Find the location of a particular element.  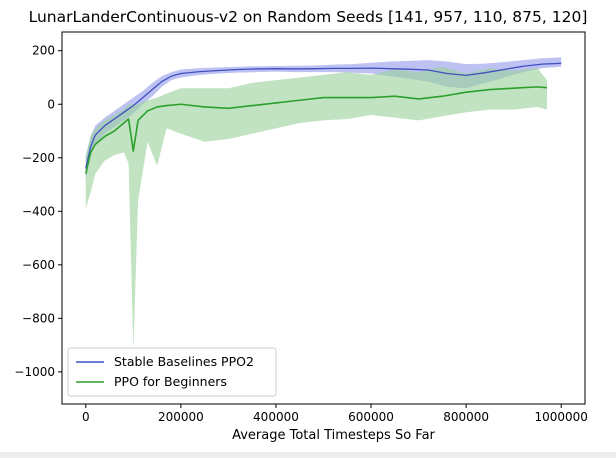

y-tick-label: −200 is located at coordinates (38, 158).